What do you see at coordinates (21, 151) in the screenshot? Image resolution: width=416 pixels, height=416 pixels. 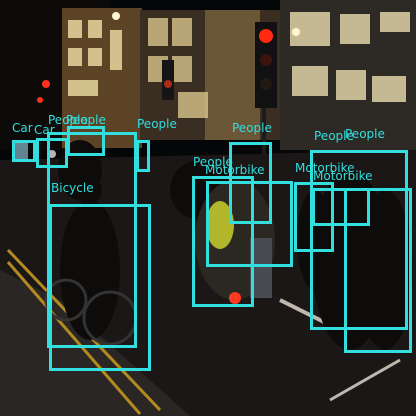 I see `car-headlight` at bounding box center [21, 151].